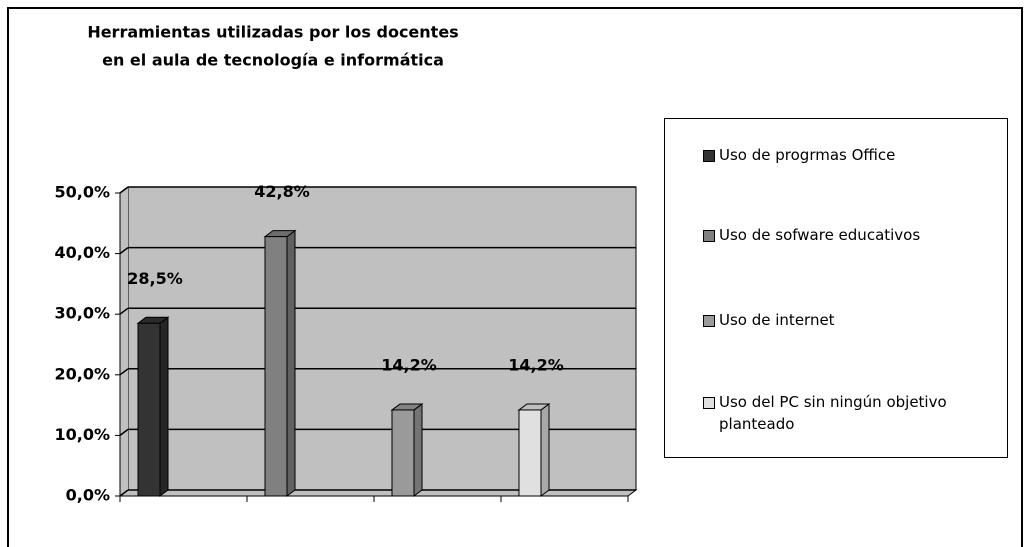  I want to click on legend-entry: Uso de sofware educativos, so click(848, 235).